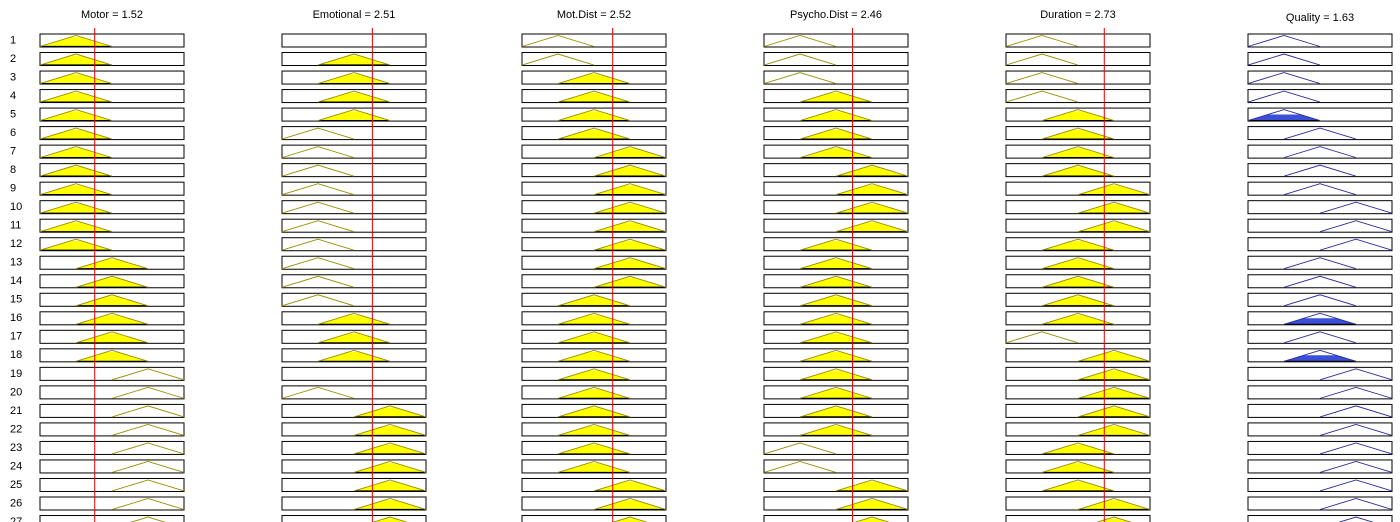  I want to click on column-title: Motor = 1.52, so click(112, 15).